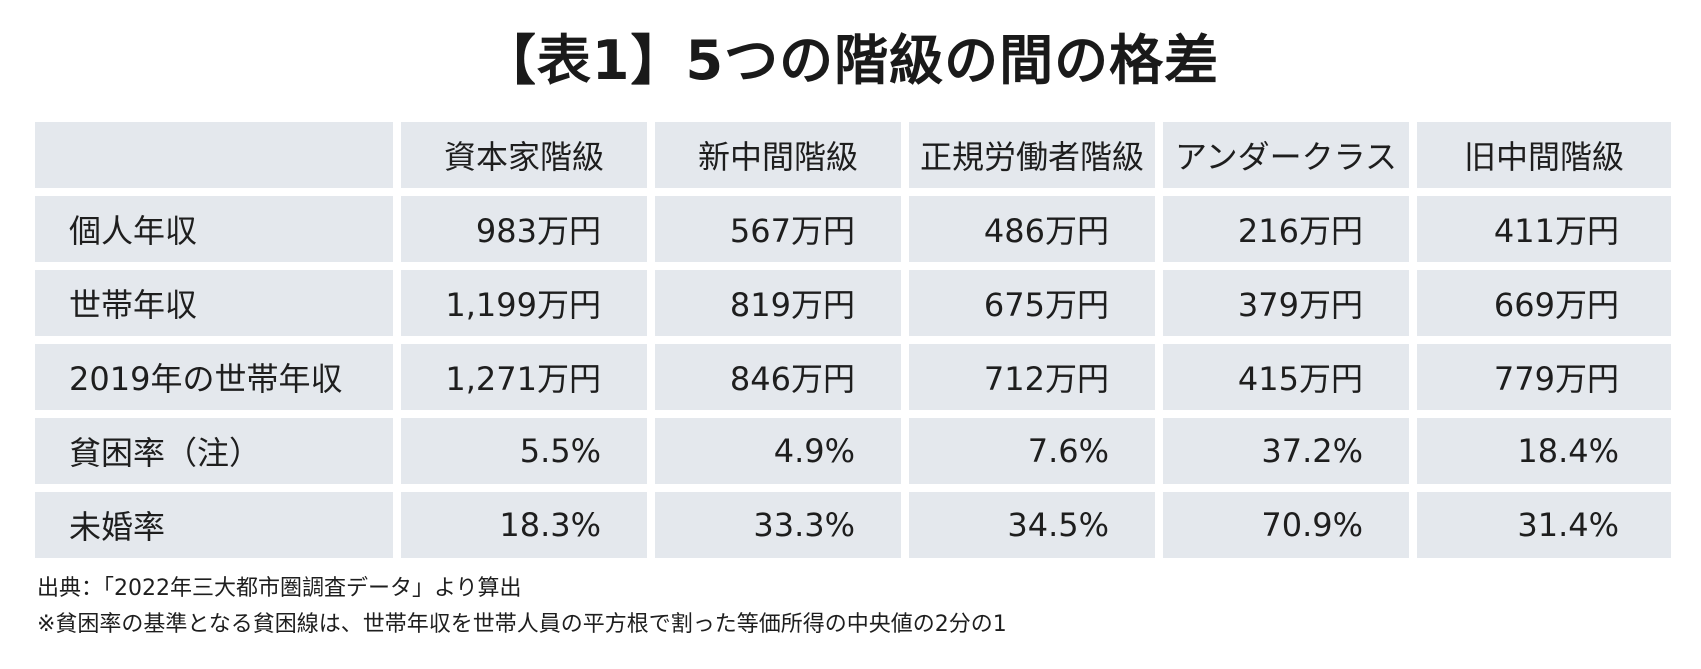  What do you see at coordinates (214, 377) in the screenshot?
I see `row-label: 2019年の世帯年収` at bounding box center [214, 377].